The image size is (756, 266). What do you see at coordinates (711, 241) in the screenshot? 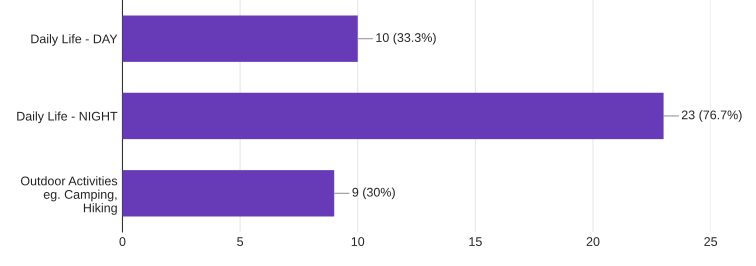
I see `x-tick-label: 25` at bounding box center [711, 241].